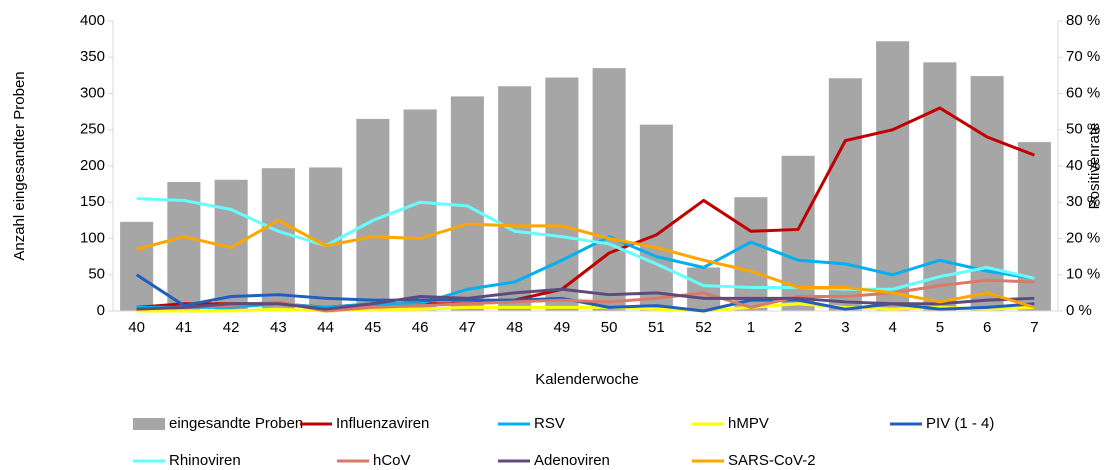 This screenshot has height=470, width=1105. I want to click on legend-label: Influenzaviren, so click(382, 423).